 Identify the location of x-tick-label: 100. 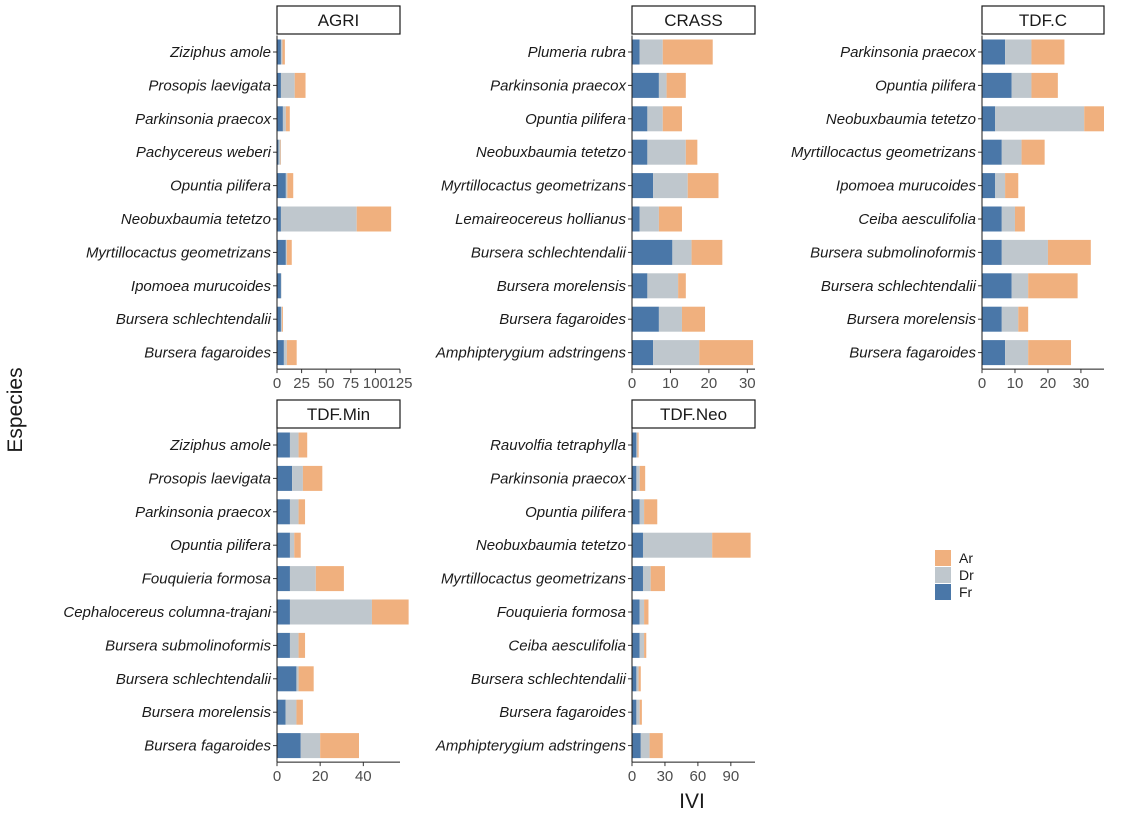
(375, 383).